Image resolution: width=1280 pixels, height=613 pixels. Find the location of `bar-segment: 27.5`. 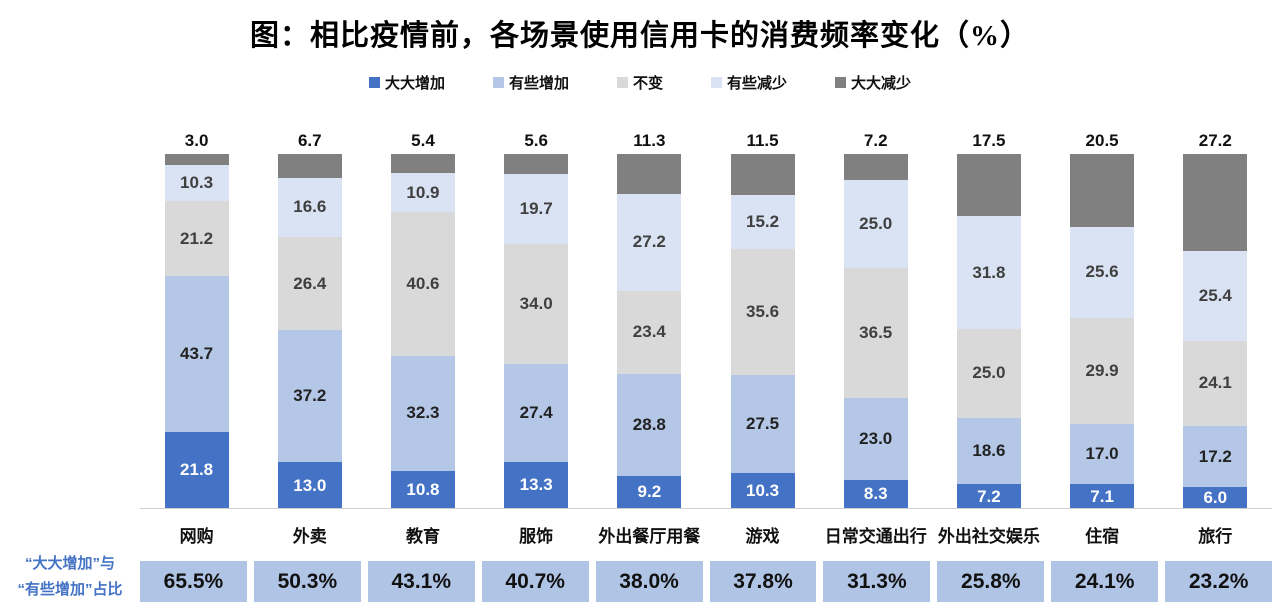

bar-segment: 27.5 is located at coordinates (762, 424).